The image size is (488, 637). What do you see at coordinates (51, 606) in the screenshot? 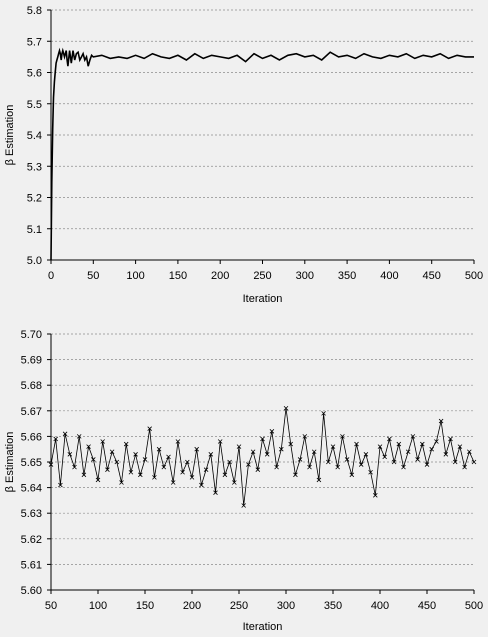
I see `x-tick-label: 50` at bounding box center [51, 606].